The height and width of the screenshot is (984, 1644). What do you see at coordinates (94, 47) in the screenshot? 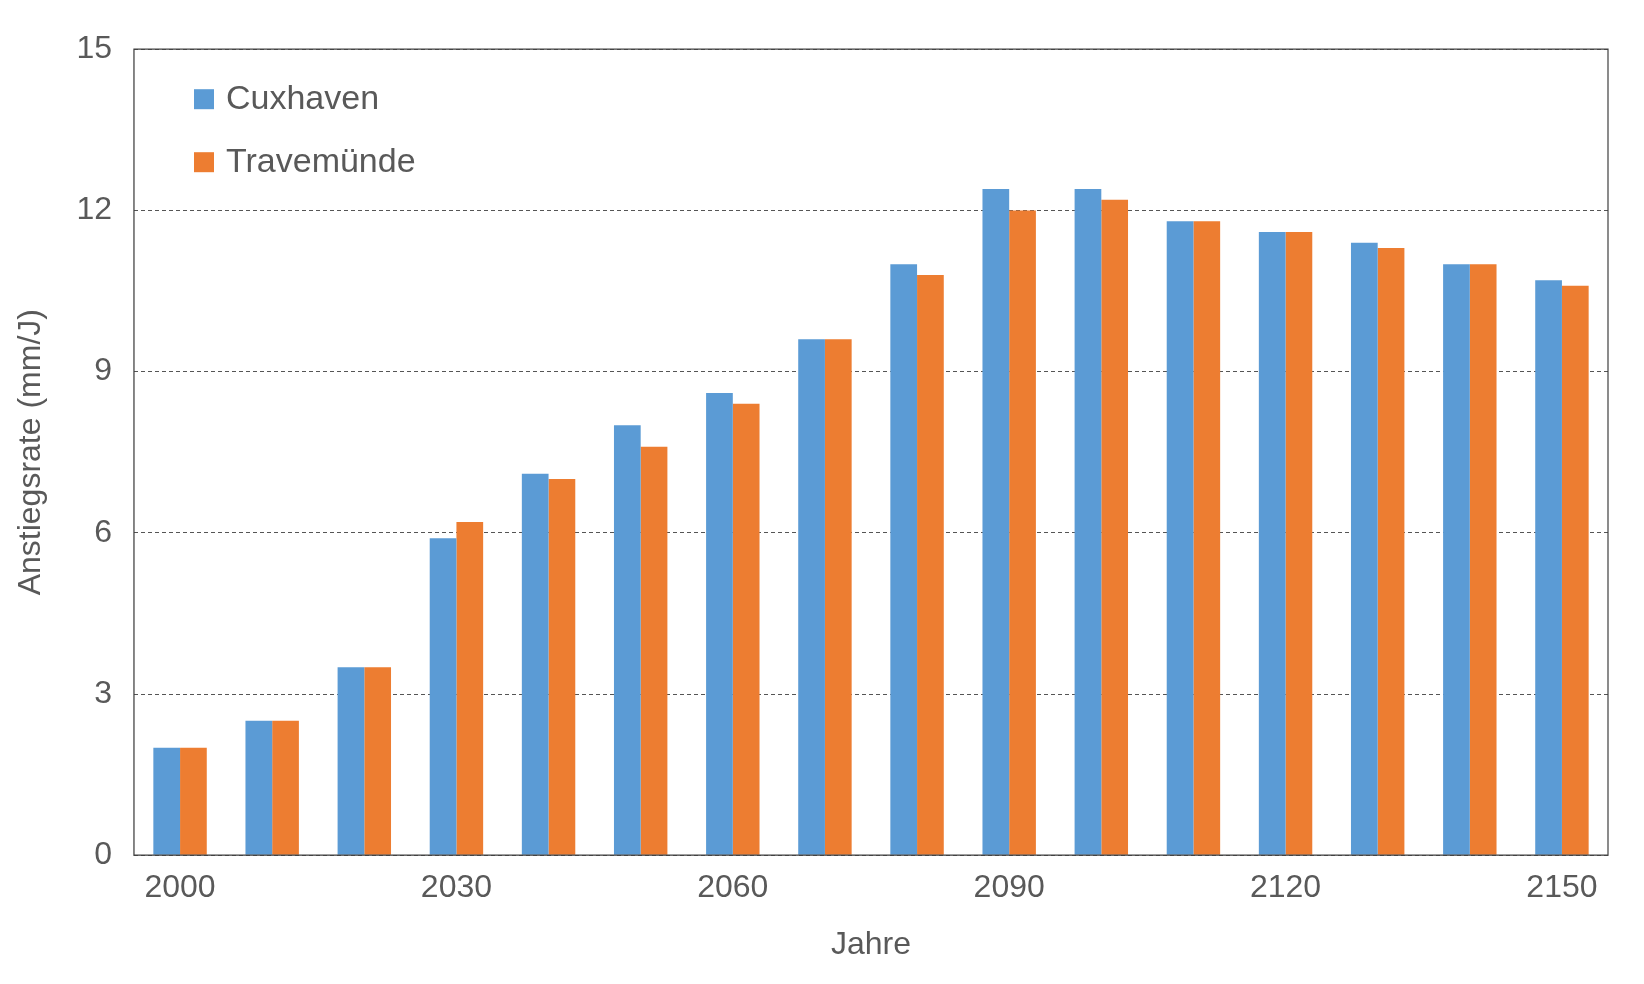
I see `y-tick-label: 15` at bounding box center [94, 47].